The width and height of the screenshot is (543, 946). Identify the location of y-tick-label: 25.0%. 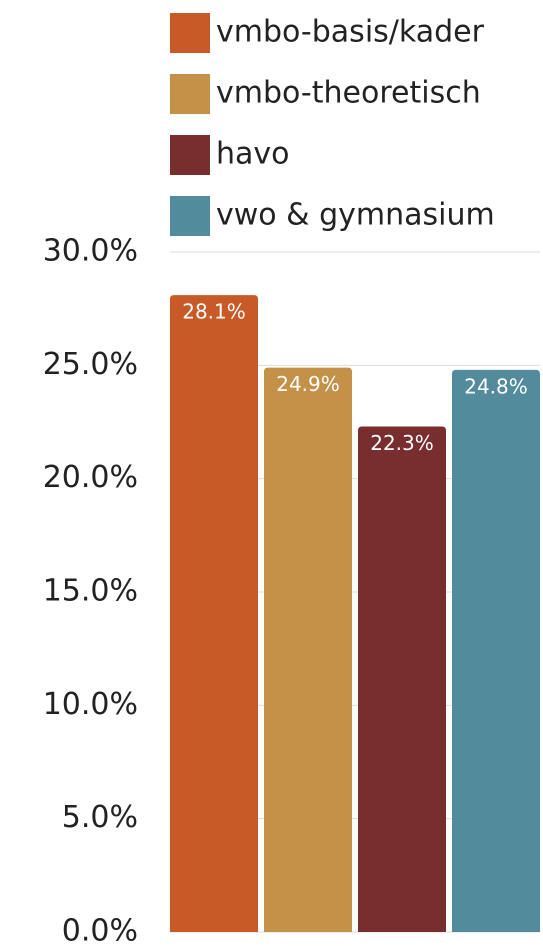
(90, 364).